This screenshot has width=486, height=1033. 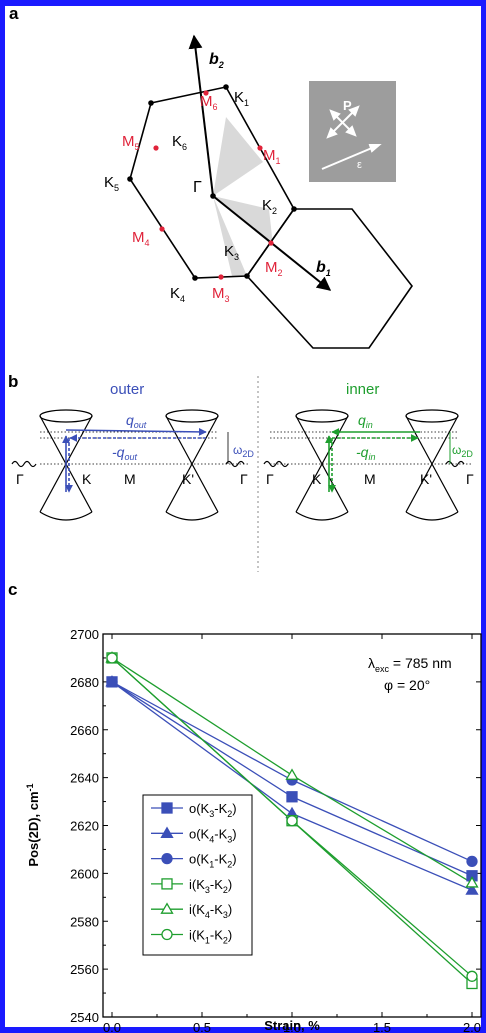 I want to click on annotation-lambda: λexc = 785 nm, so click(x=410, y=664).